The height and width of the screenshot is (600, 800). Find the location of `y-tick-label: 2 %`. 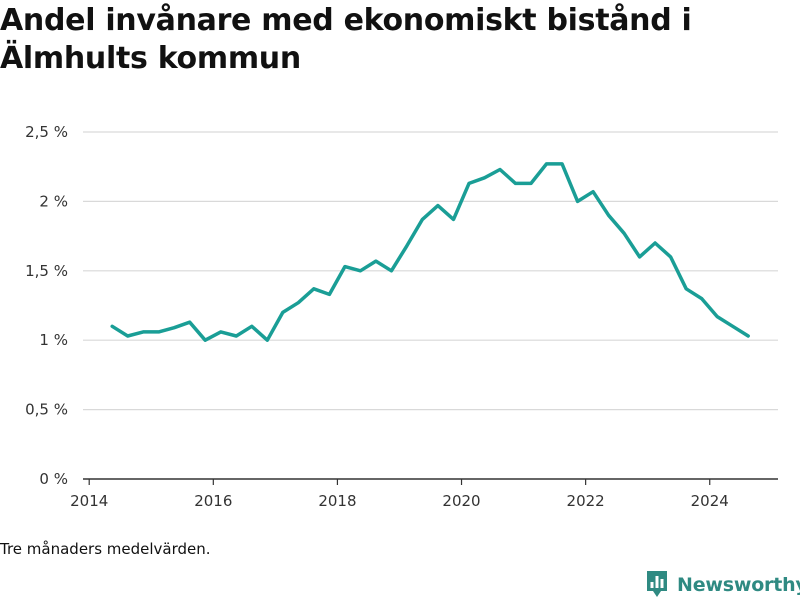

y-tick-label: 2 % is located at coordinates (53, 201).